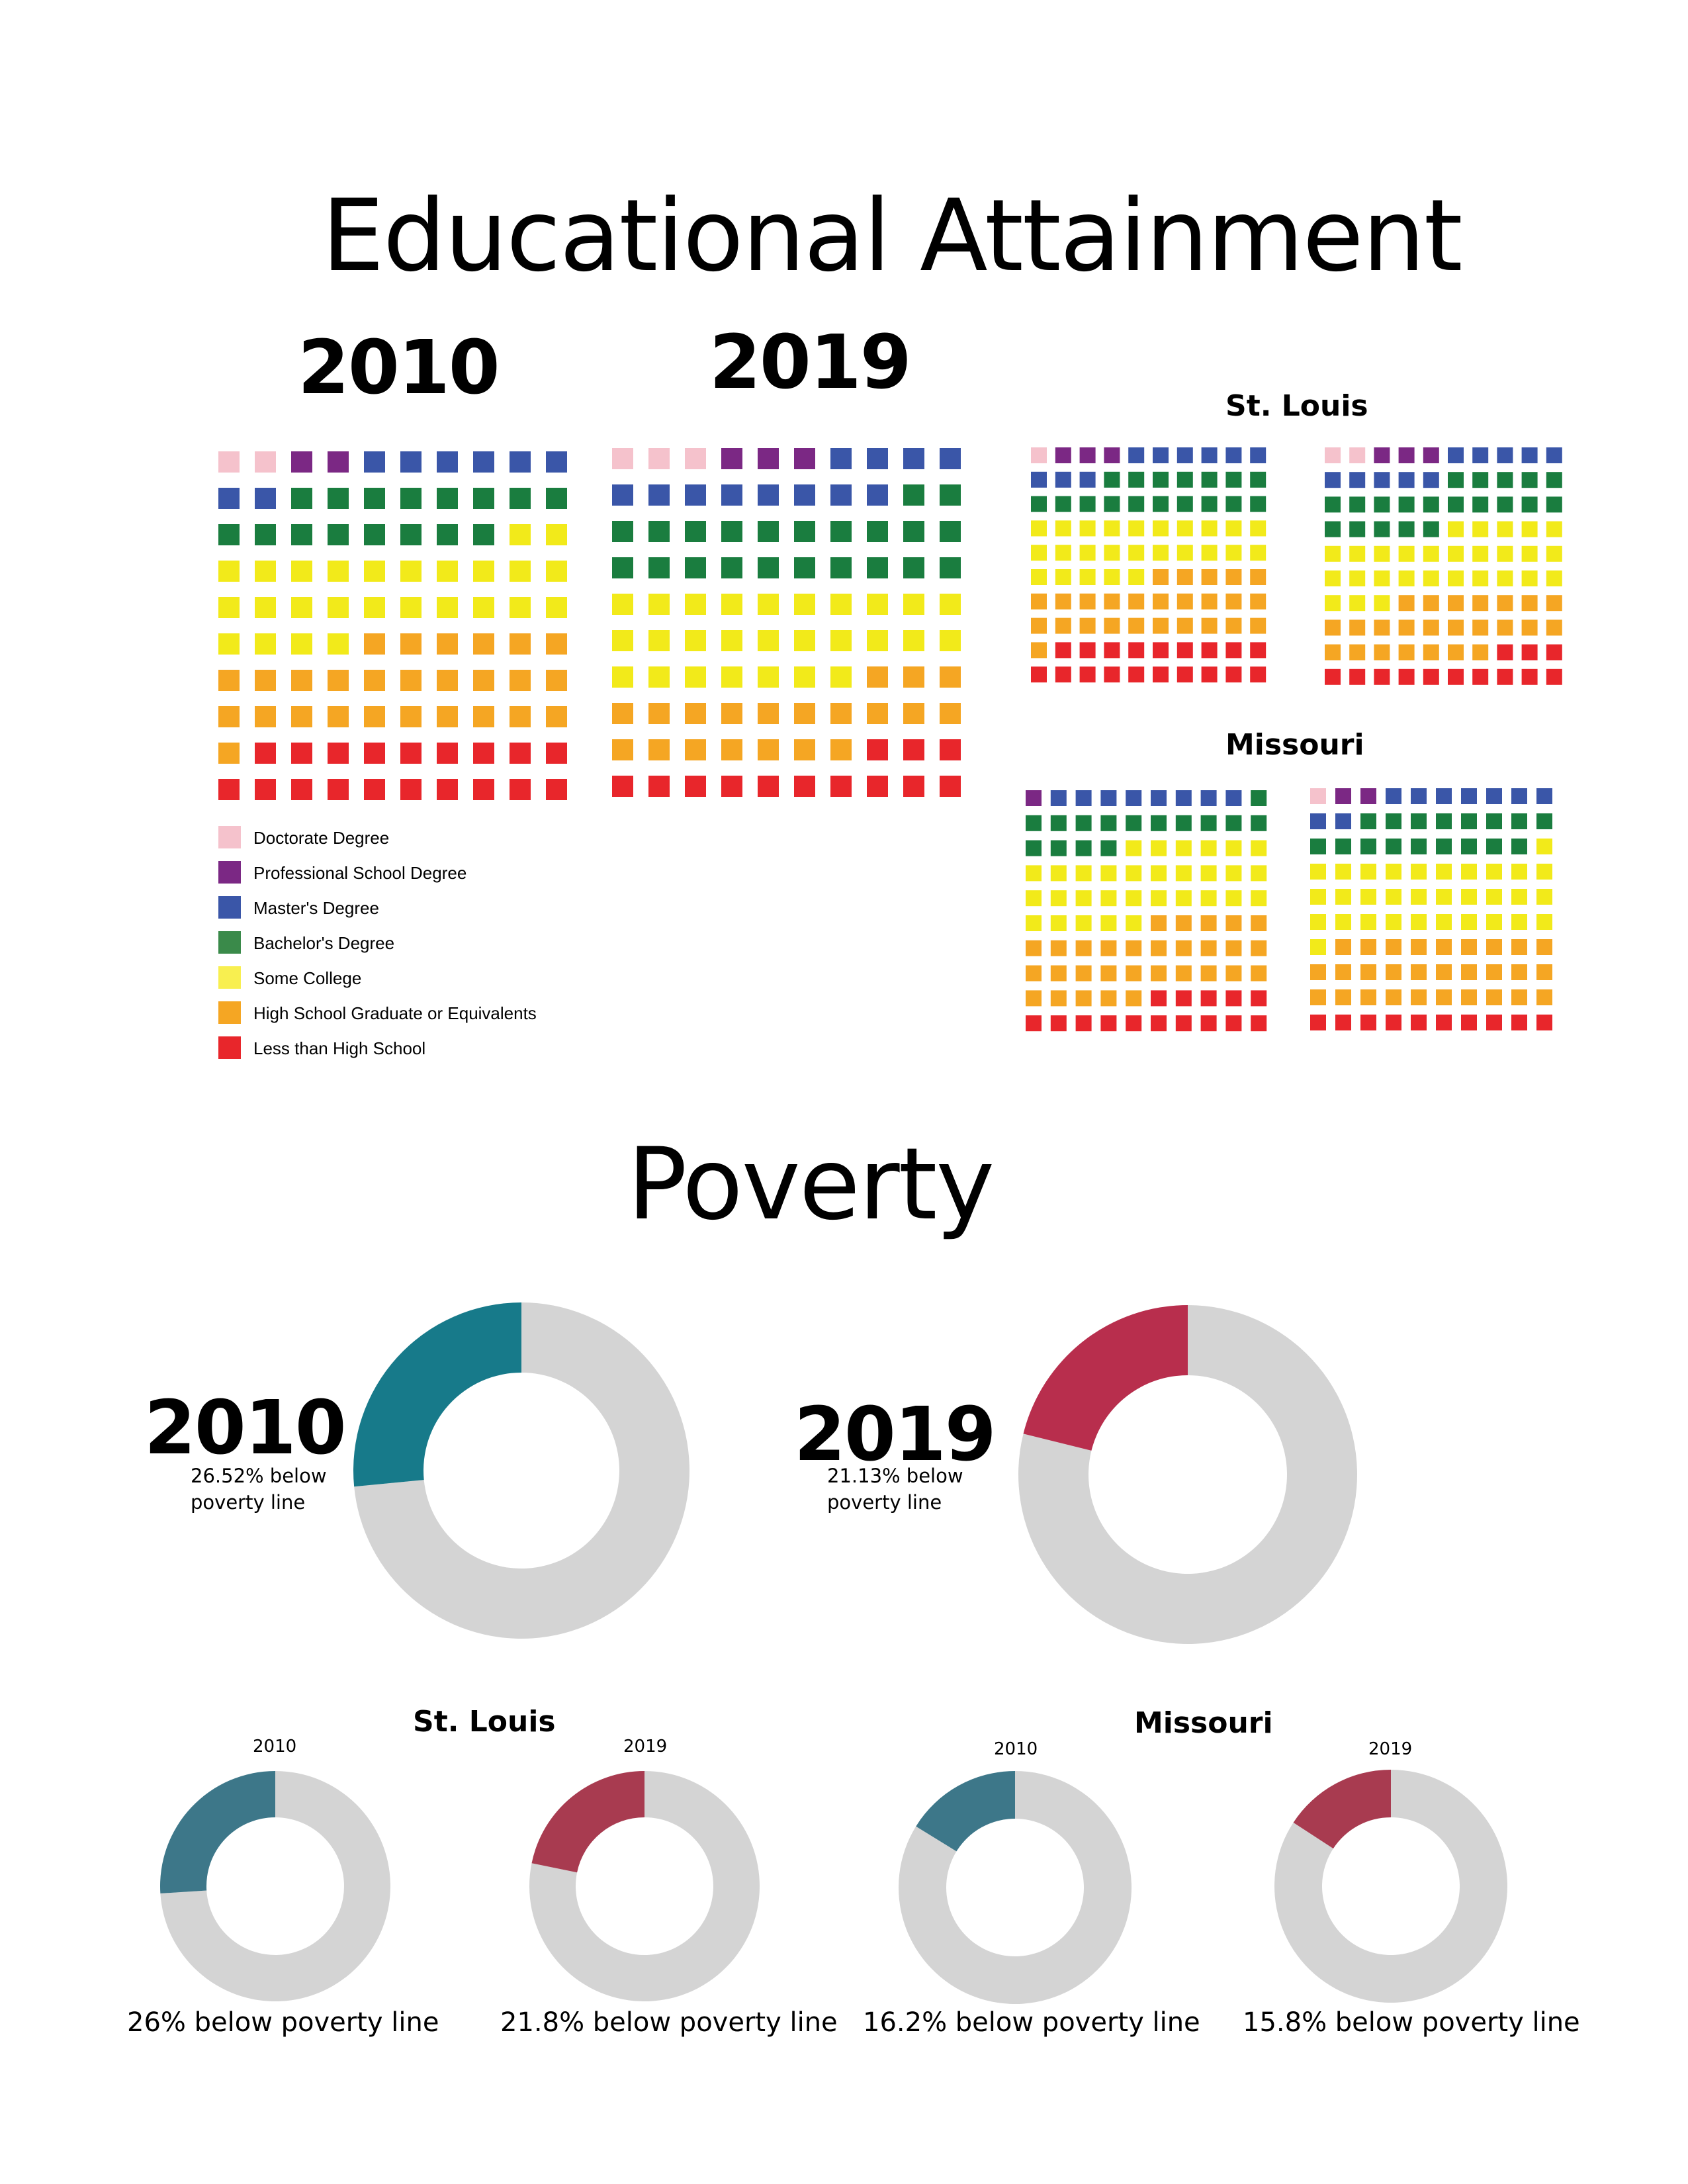  Describe the element at coordinates (669, 2022) in the screenshot. I see `small-donut-2-caption: 21.8% below poverty line` at that location.